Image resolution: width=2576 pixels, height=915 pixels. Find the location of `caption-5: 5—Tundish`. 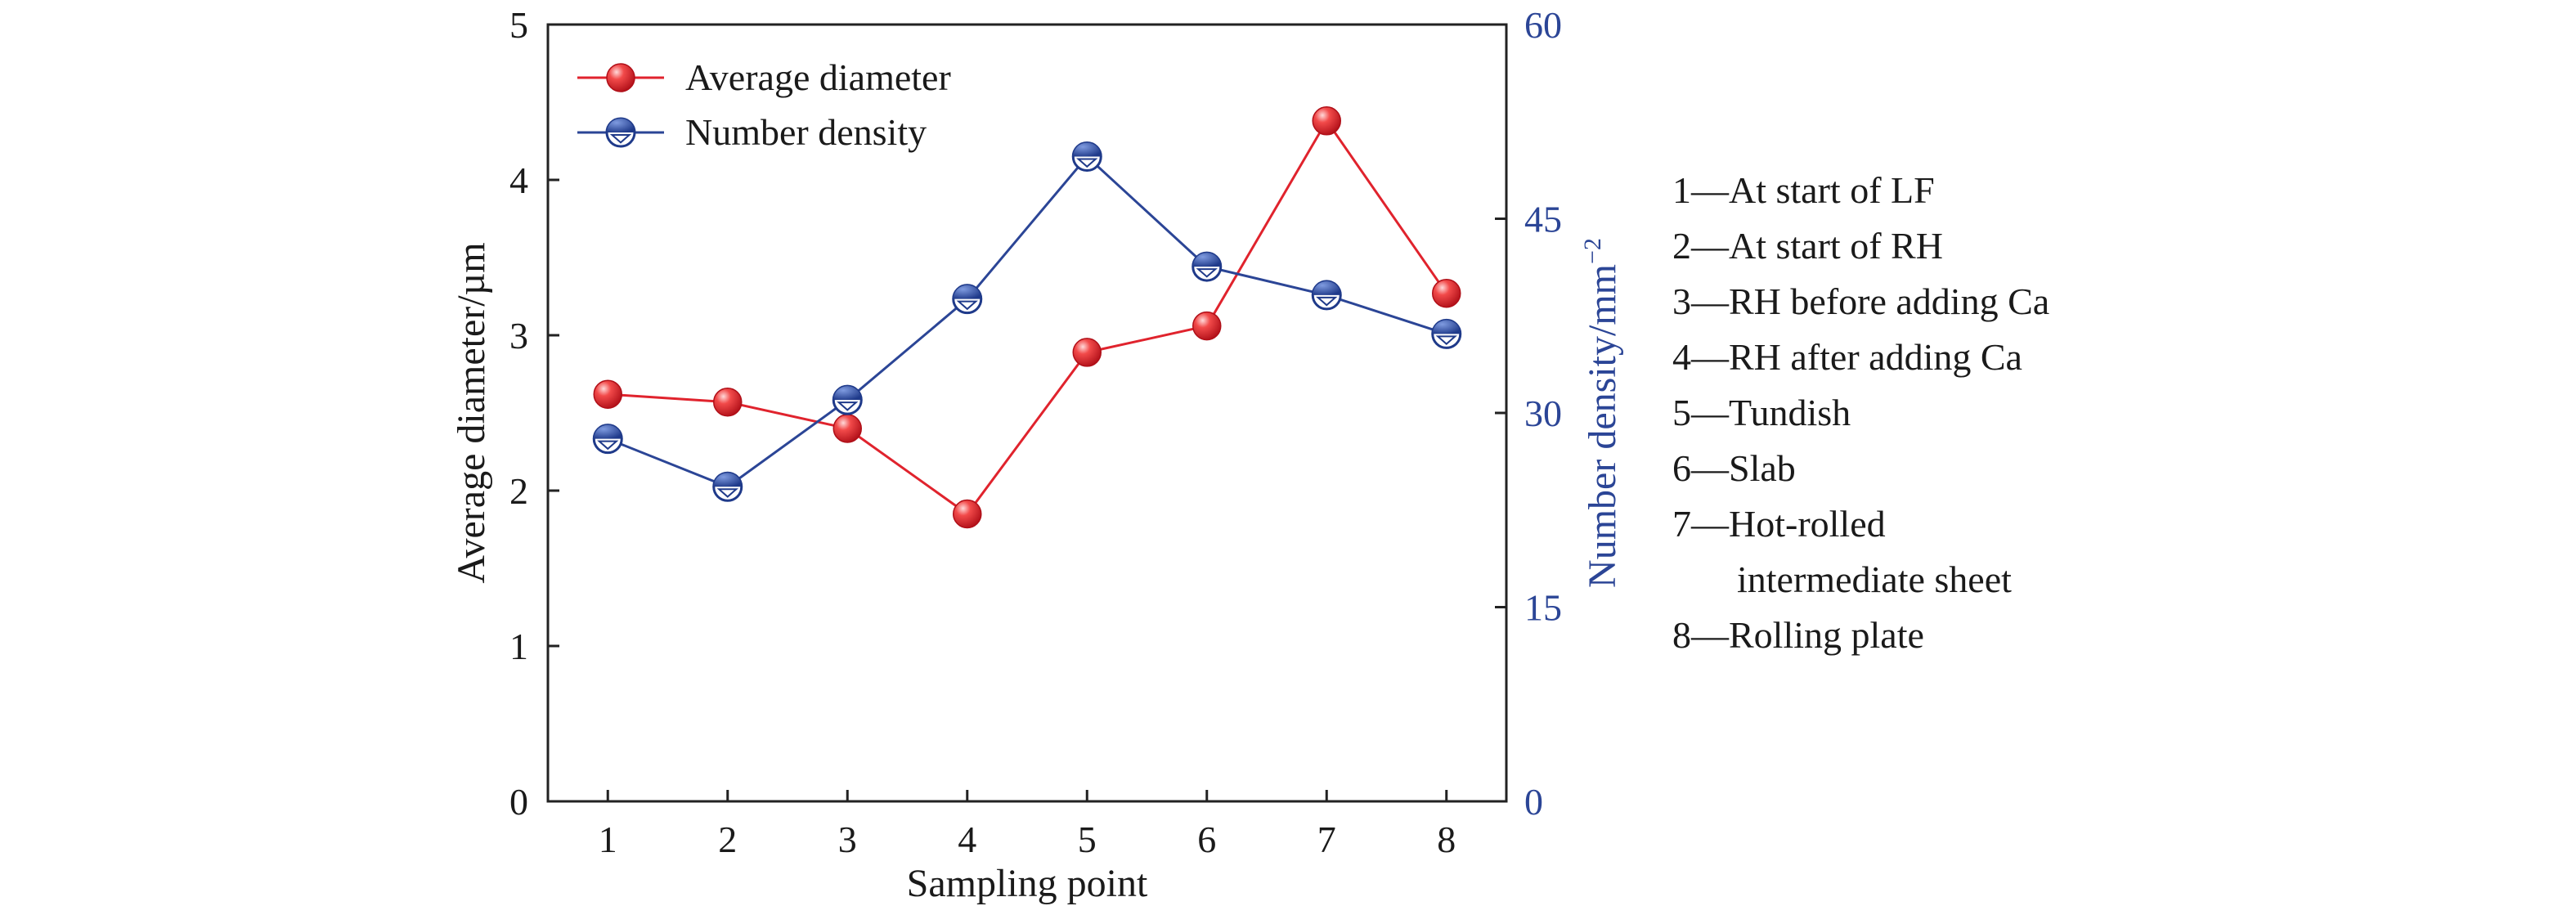

caption-5: 5—Tundish is located at coordinates (1761, 412).